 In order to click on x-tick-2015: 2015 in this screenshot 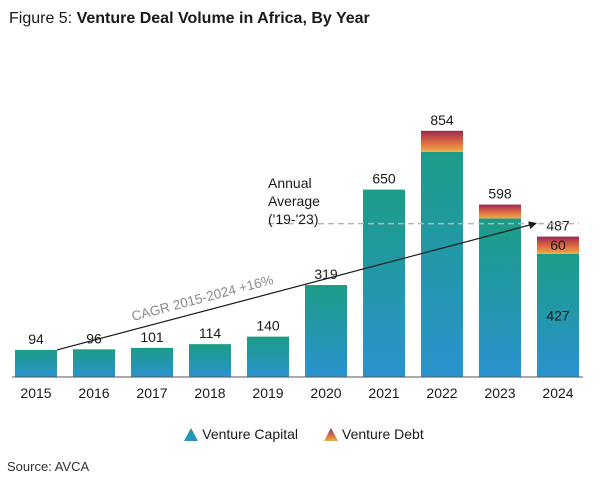, I will do `click(35, 393)`.